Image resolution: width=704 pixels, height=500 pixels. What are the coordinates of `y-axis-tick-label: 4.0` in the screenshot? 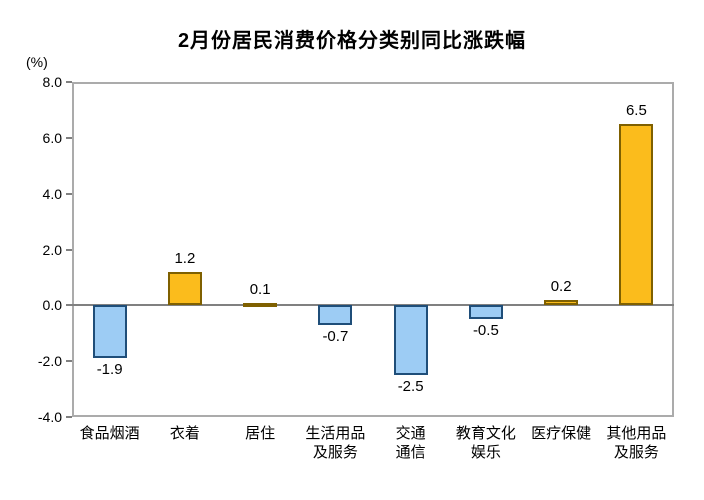 It's located at (52, 193).